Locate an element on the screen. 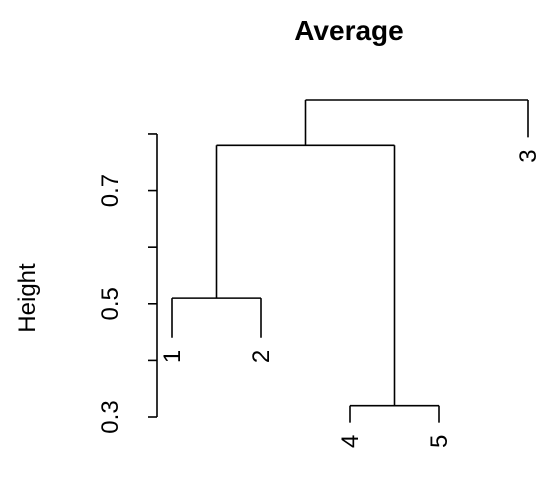  leaf-label: 3 is located at coordinates (528, 155).